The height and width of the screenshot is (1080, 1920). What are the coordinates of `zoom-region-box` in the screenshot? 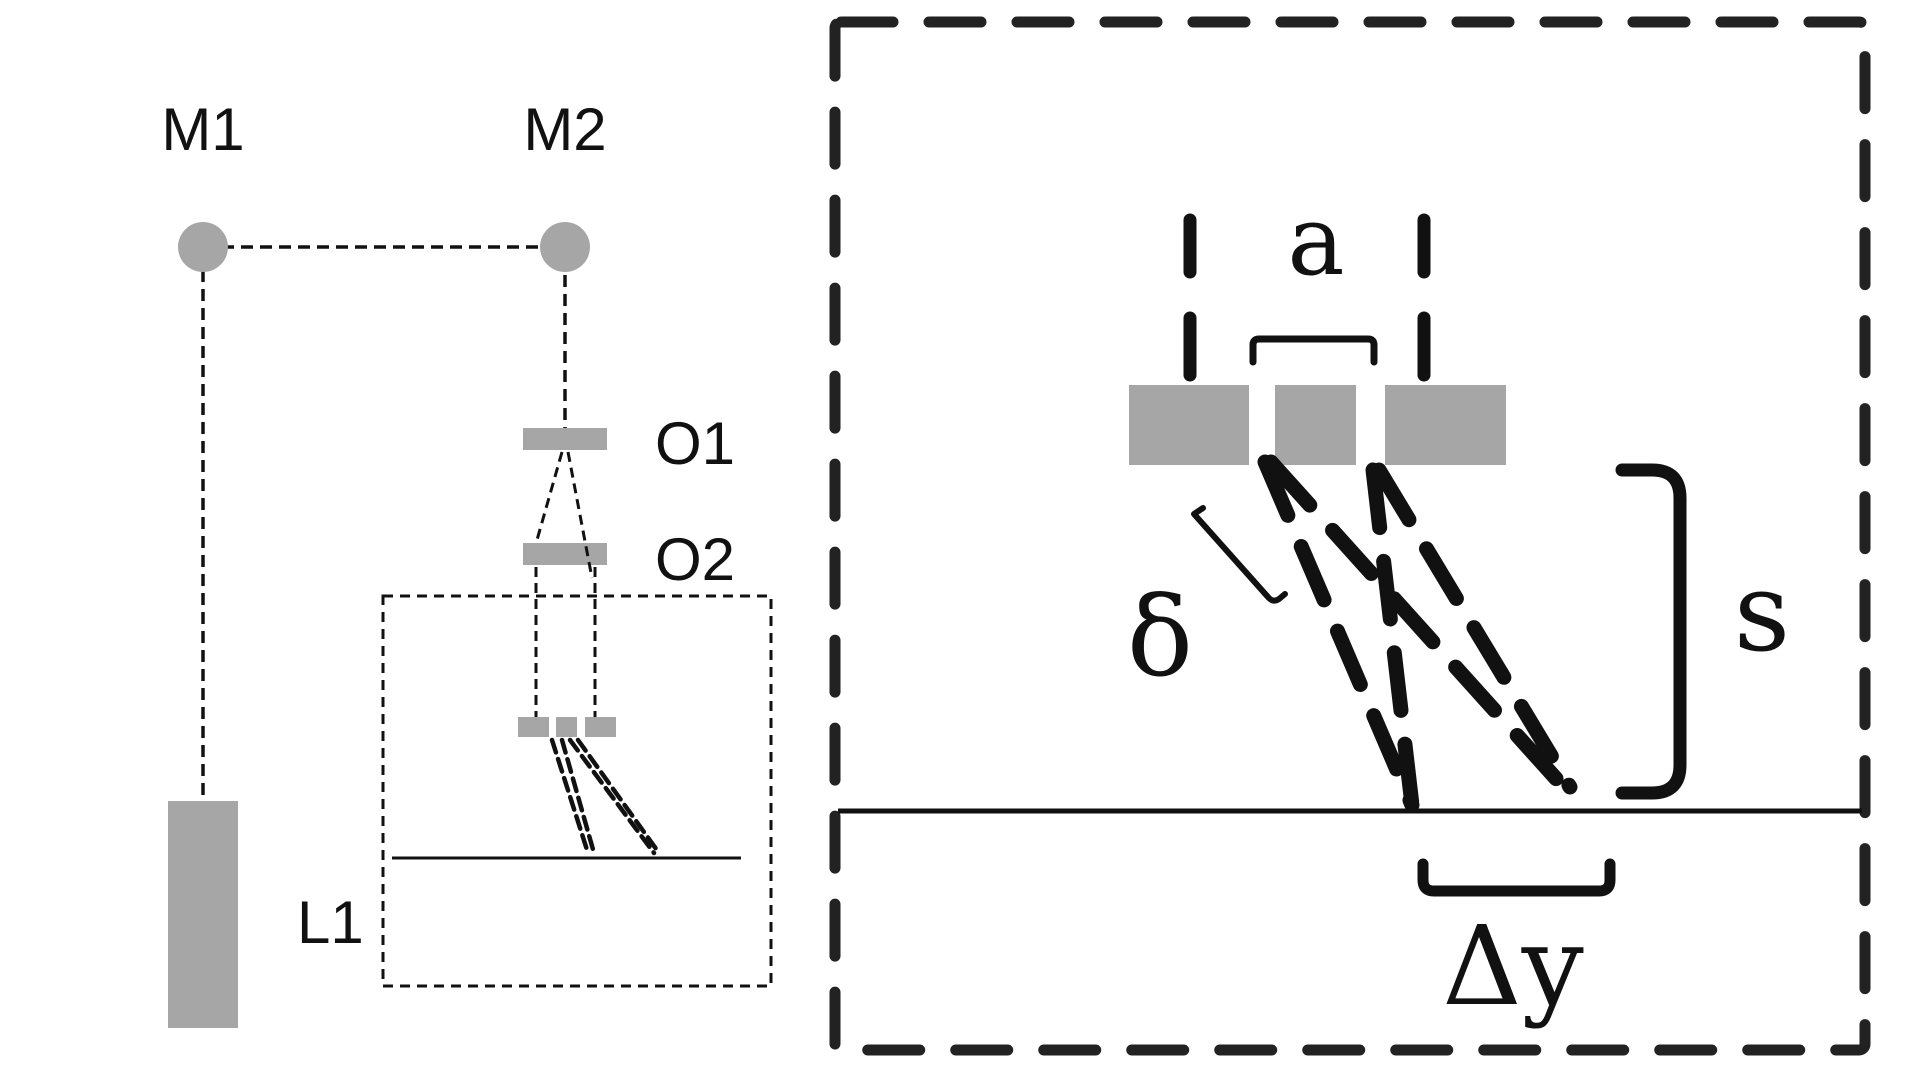 It's located at (577, 791).